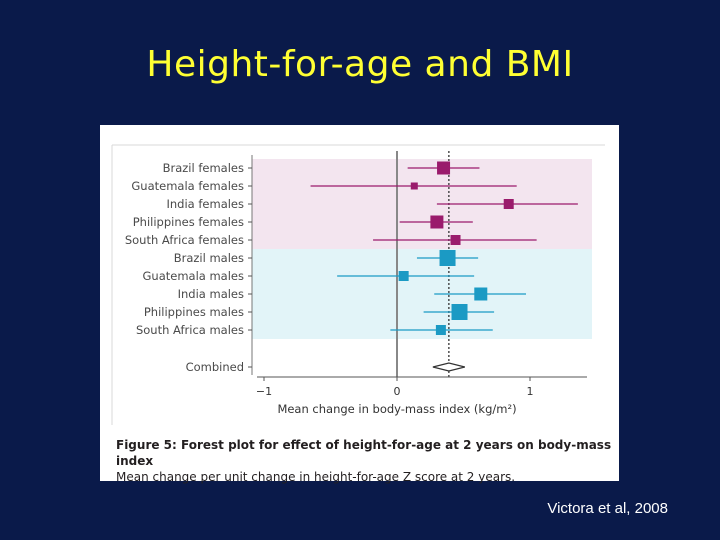  Describe the element at coordinates (205, 204) in the screenshot. I see `study-label: India females` at that location.